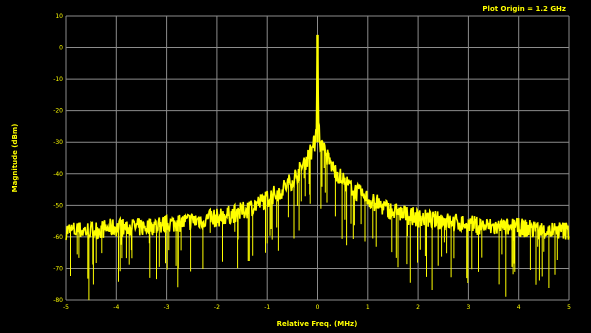 The height and width of the screenshot is (333, 591). I want to click on x-tick-label: 5, so click(569, 307).